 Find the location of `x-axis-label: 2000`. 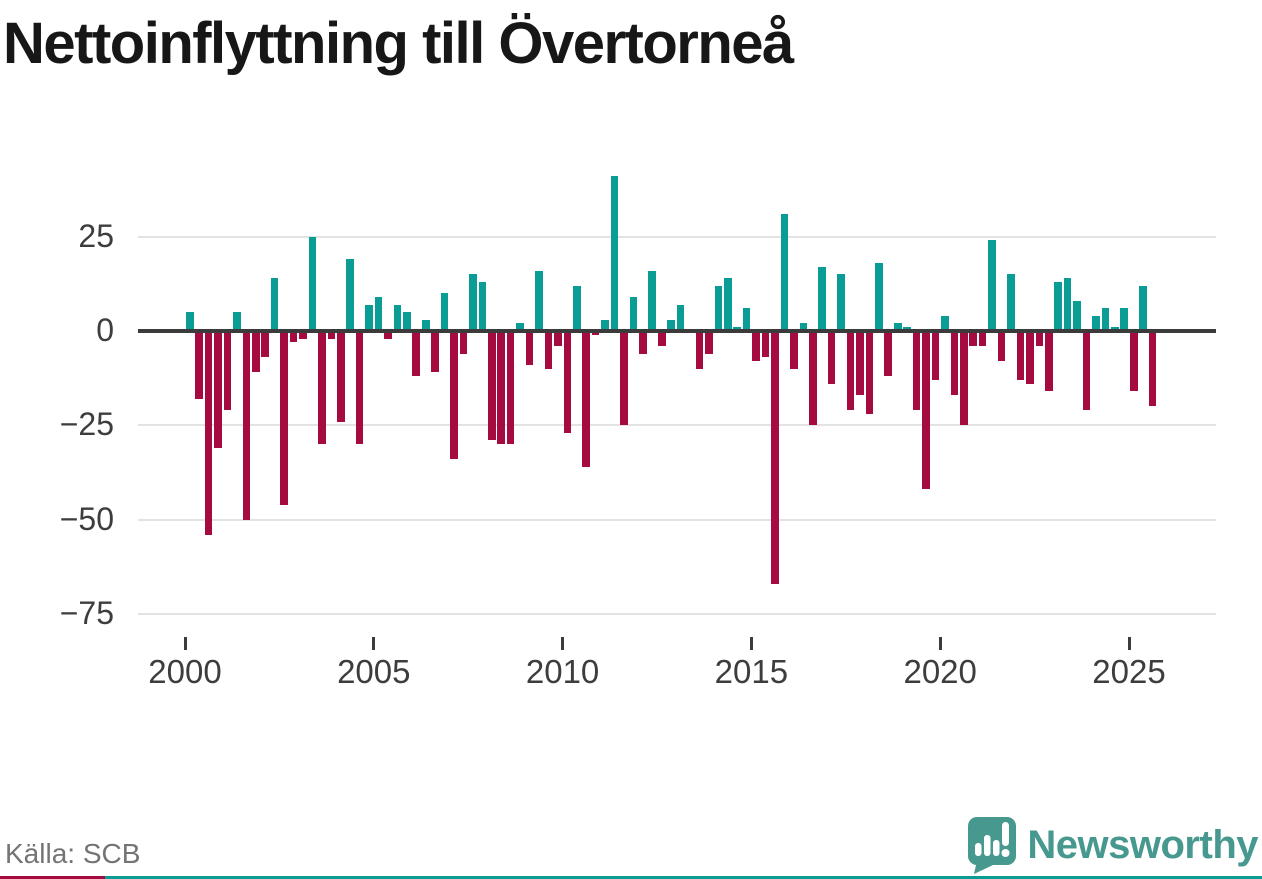

x-axis-label: 2000 is located at coordinates (185, 671).